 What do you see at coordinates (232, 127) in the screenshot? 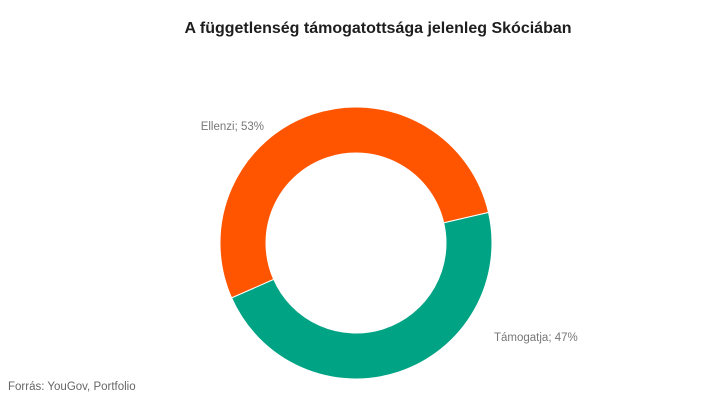
I see `slice-label-ellenzi: Ellenzi; 53%` at bounding box center [232, 127].